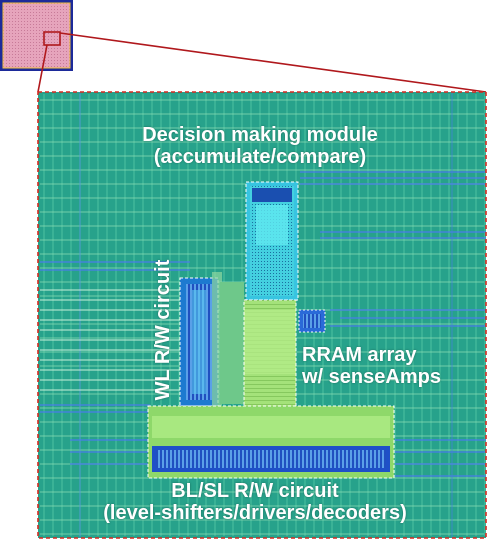 The width and height of the screenshot is (488, 548). I want to click on bl-circuit-block, so click(271, 442).